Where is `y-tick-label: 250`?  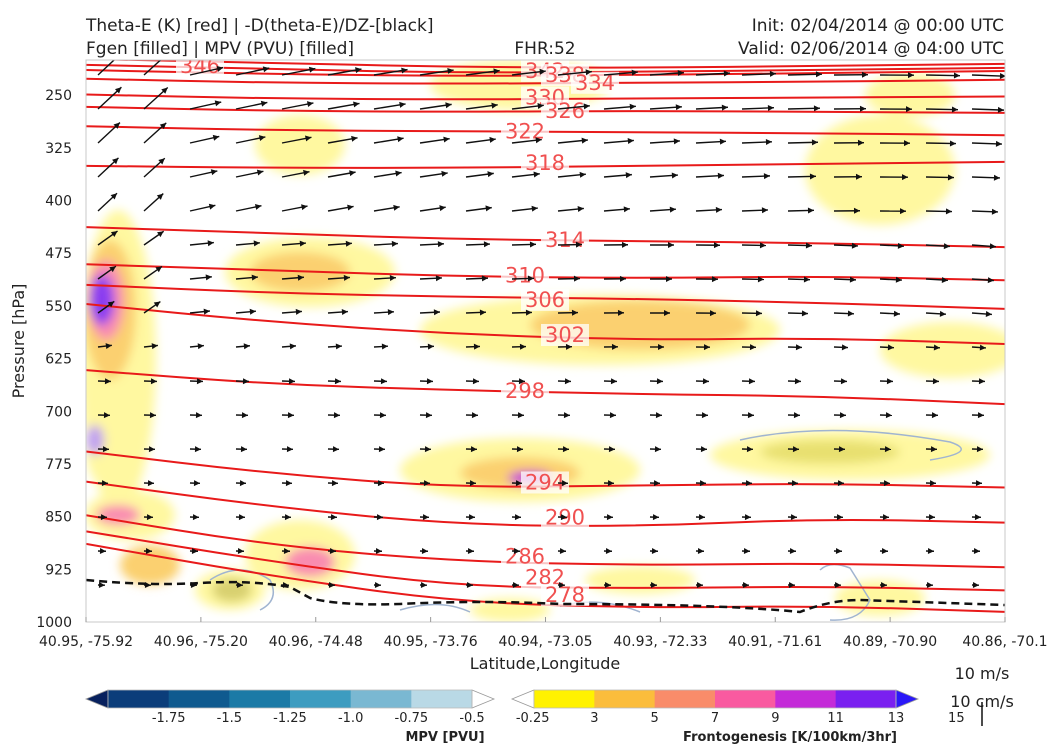
y-tick-label: 250 is located at coordinates (58, 96).